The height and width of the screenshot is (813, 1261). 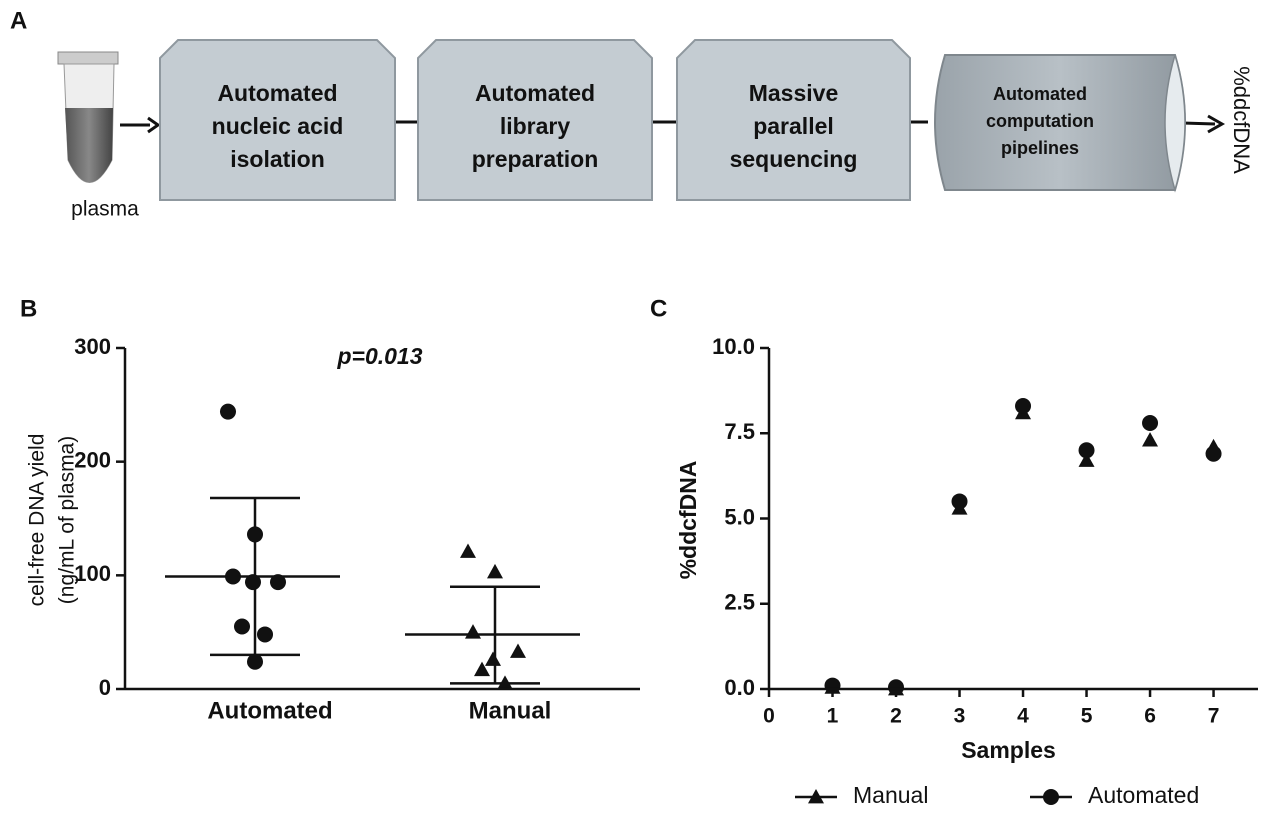 I want to click on legend-label: Manual, so click(x=890, y=795).